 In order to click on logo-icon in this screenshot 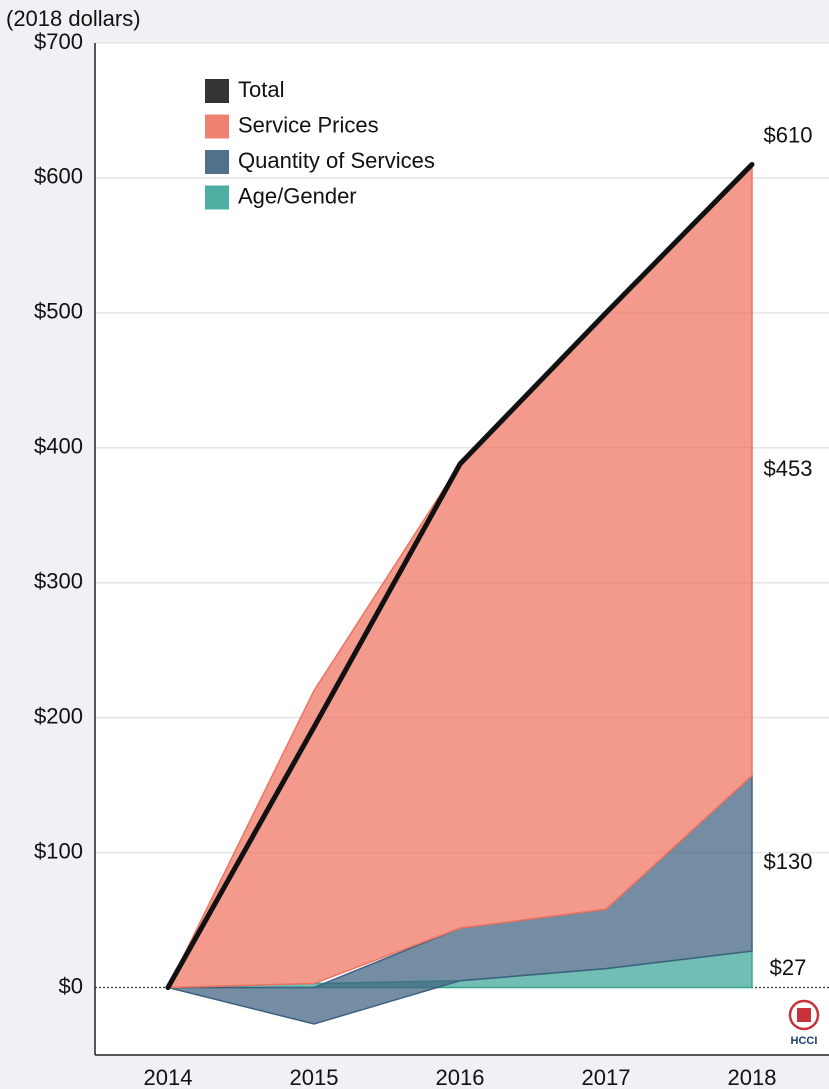, I will do `click(804, 1015)`.